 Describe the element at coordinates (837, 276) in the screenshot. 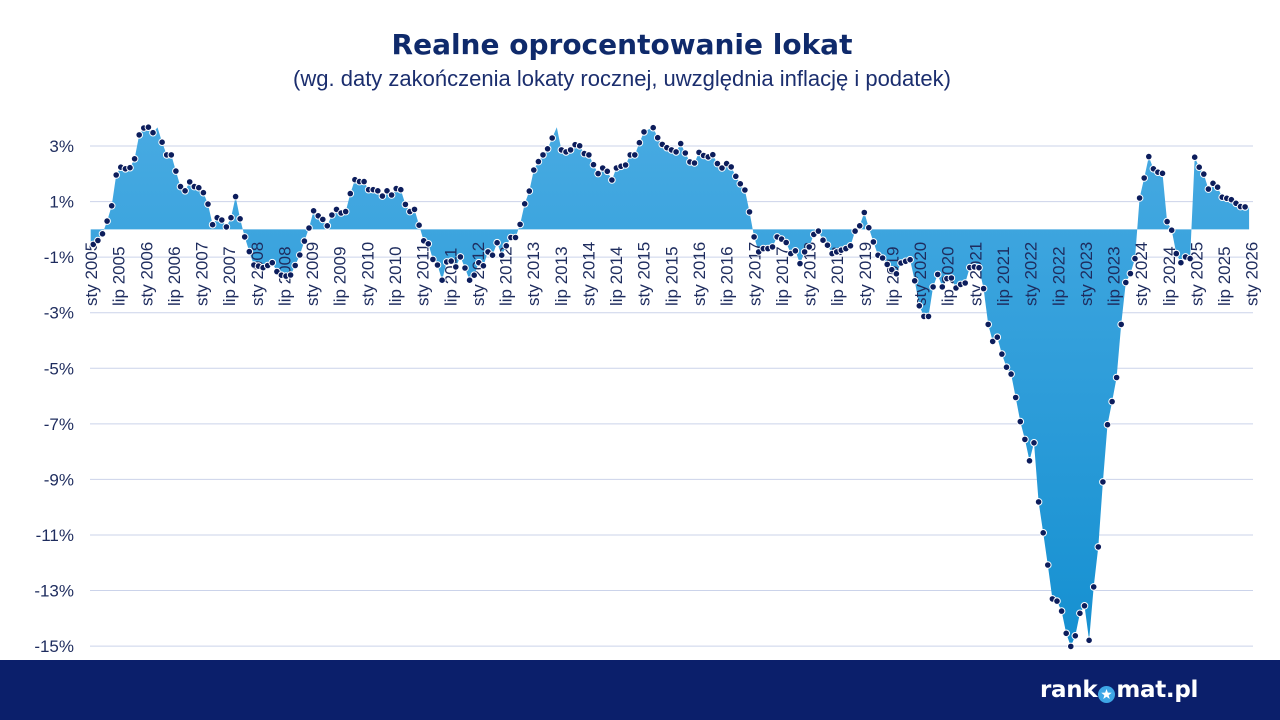

I see `x-tick-label: lip 2018` at that location.